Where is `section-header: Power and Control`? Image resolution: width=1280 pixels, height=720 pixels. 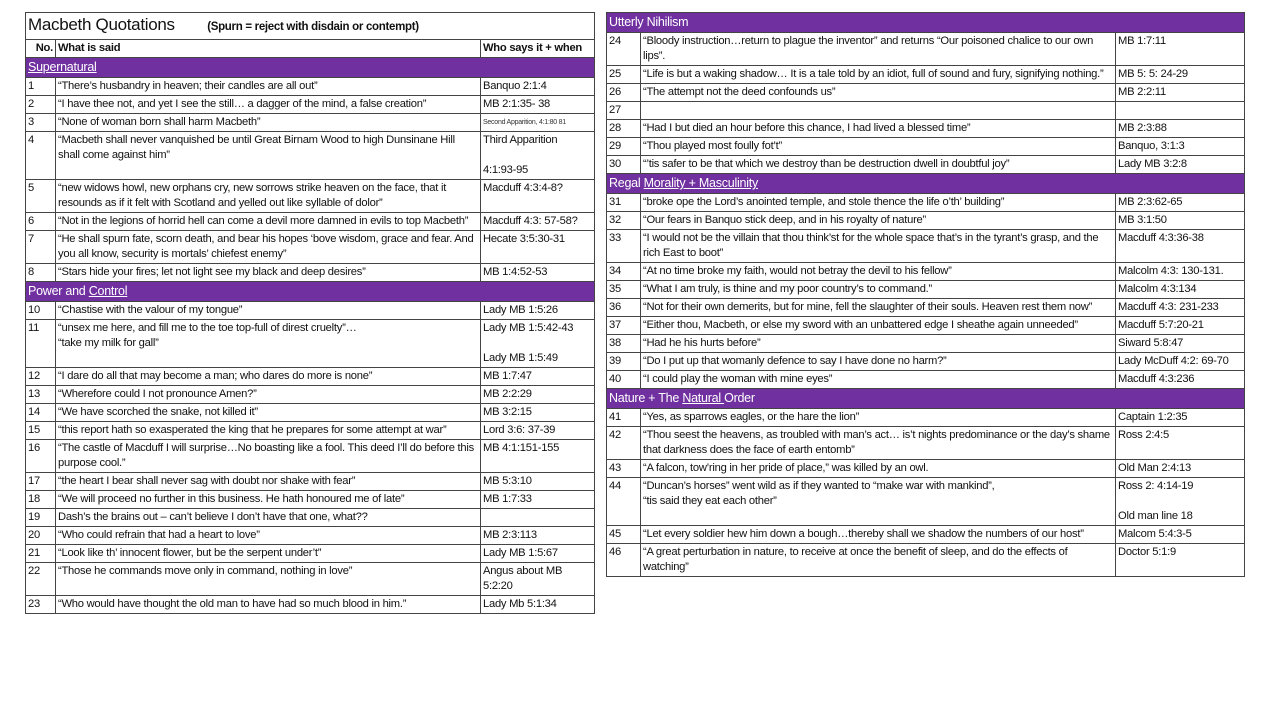 section-header: Power and Control is located at coordinates (310, 291).